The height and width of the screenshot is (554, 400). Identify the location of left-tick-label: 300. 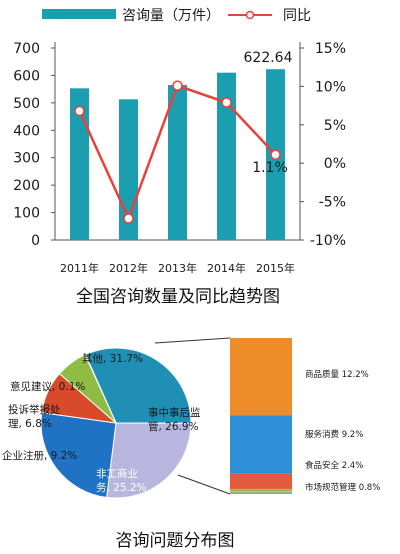
(26, 159).